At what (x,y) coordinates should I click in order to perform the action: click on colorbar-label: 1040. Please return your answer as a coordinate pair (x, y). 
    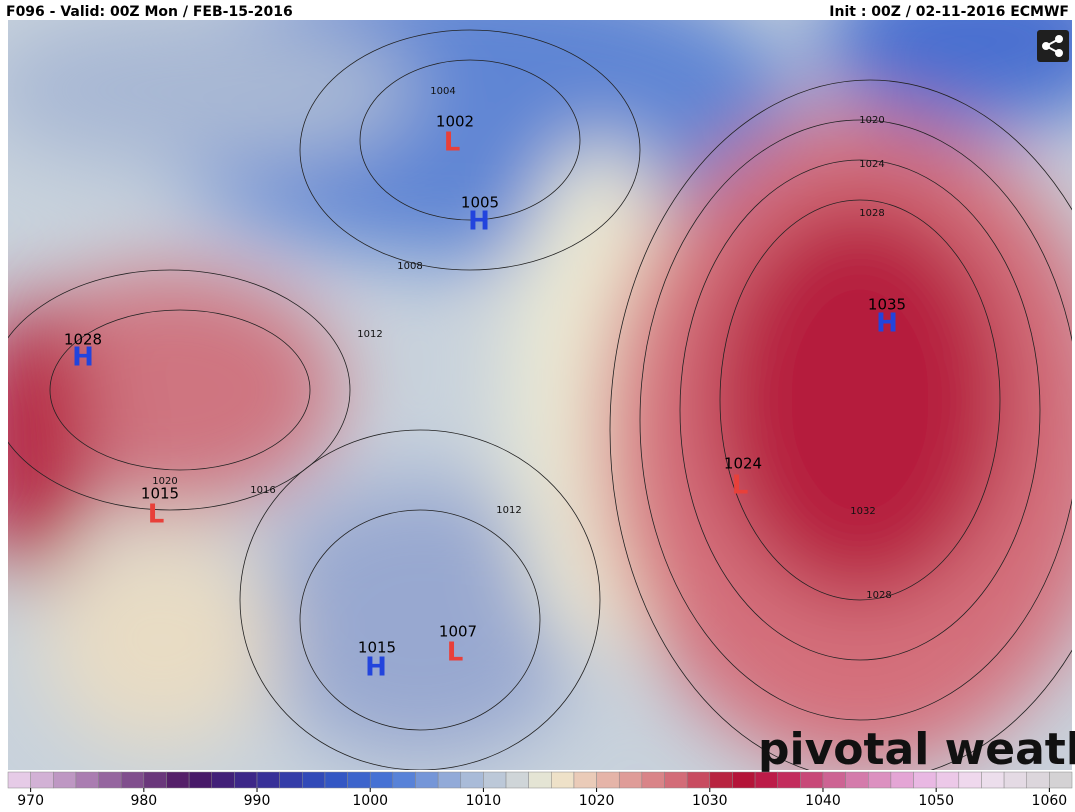
    Looking at the image, I should click on (823, 801).